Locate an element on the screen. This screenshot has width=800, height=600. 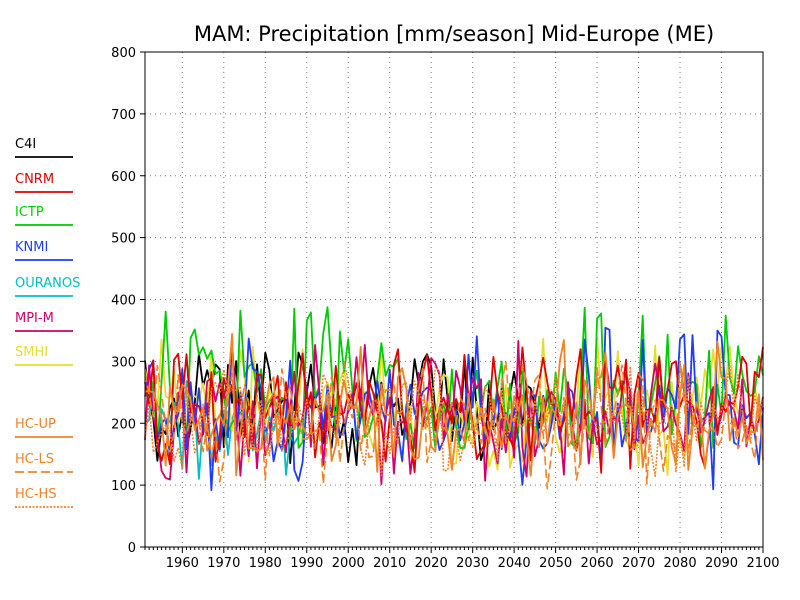
x-tick-label: 1990 is located at coordinates (306, 563).